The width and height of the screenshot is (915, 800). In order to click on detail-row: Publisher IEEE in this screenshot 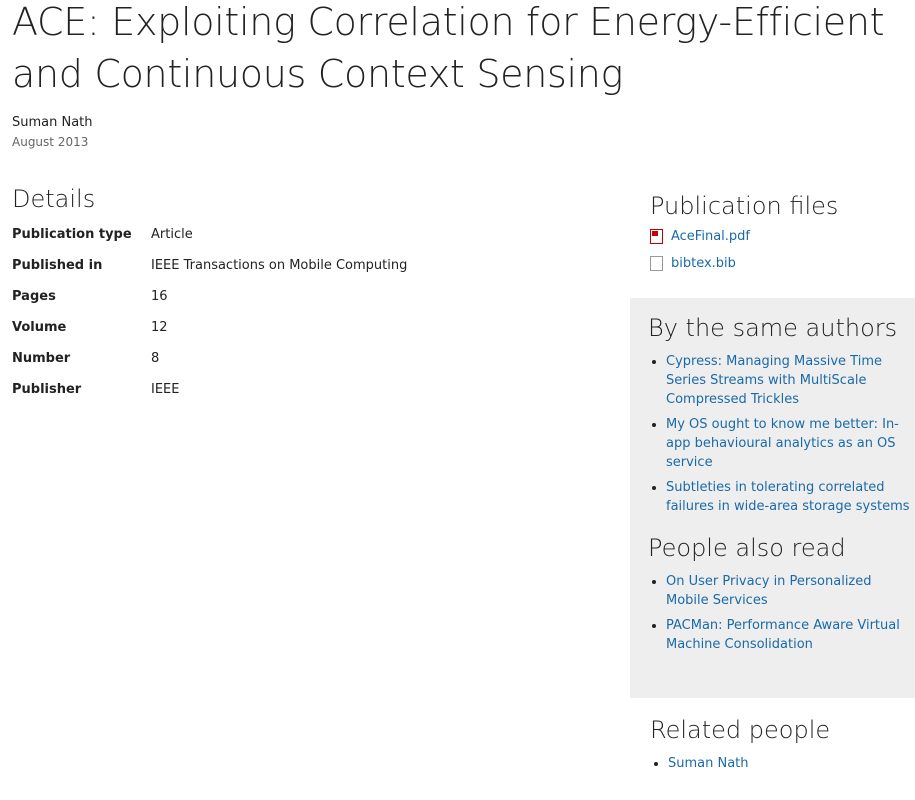, I will do `click(209, 397)`.